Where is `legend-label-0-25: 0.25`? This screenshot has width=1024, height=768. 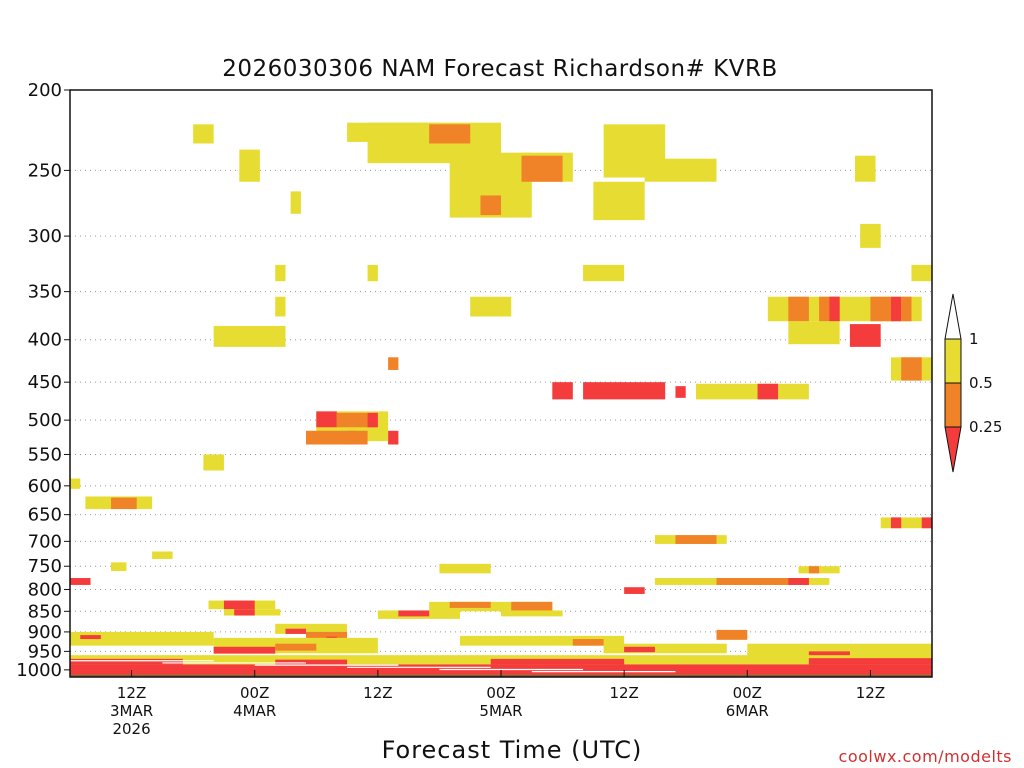
legend-label-0-25: 0.25 is located at coordinates (985, 427).